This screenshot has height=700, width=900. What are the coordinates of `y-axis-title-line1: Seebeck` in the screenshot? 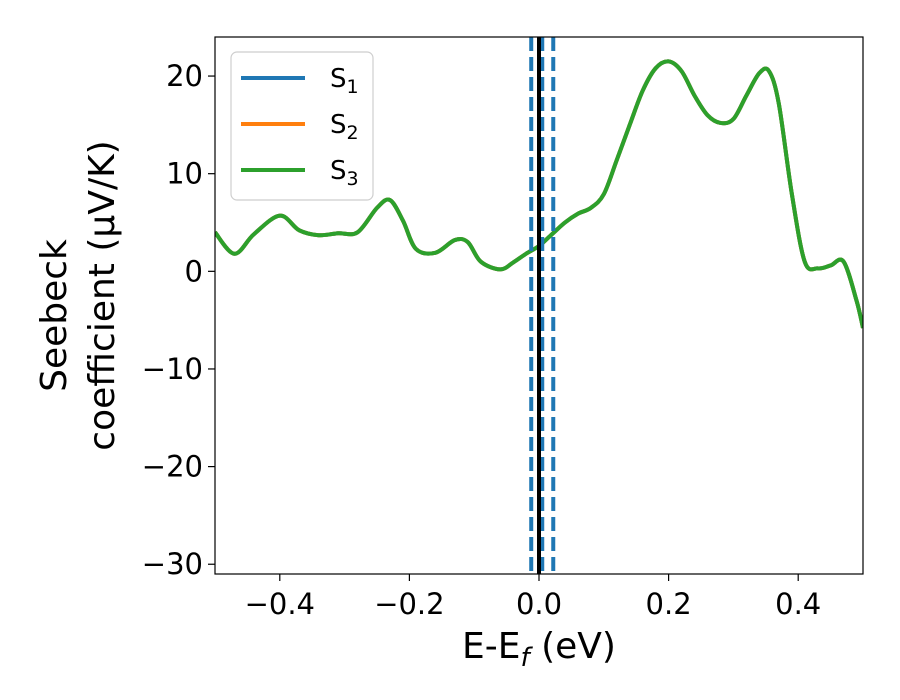 It's located at (54, 315).